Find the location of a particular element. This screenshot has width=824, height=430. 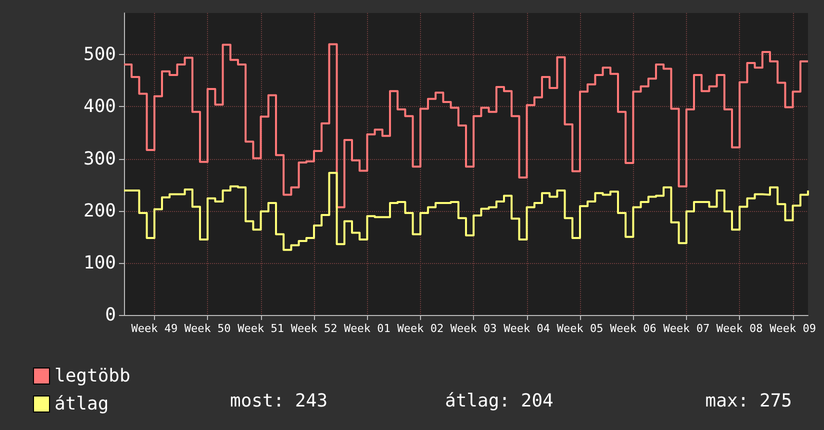

x-tick-label: Week 52 is located at coordinates (314, 328).